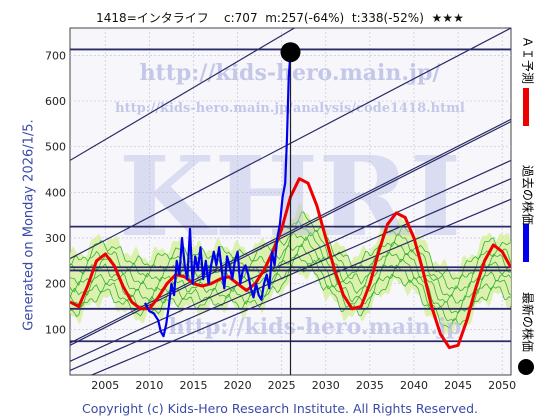 The image size is (560, 420). What do you see at coordinates (282, 385) in the screenshot?
I see `x-tick-label: 2025` at bounding box center [282, 385].